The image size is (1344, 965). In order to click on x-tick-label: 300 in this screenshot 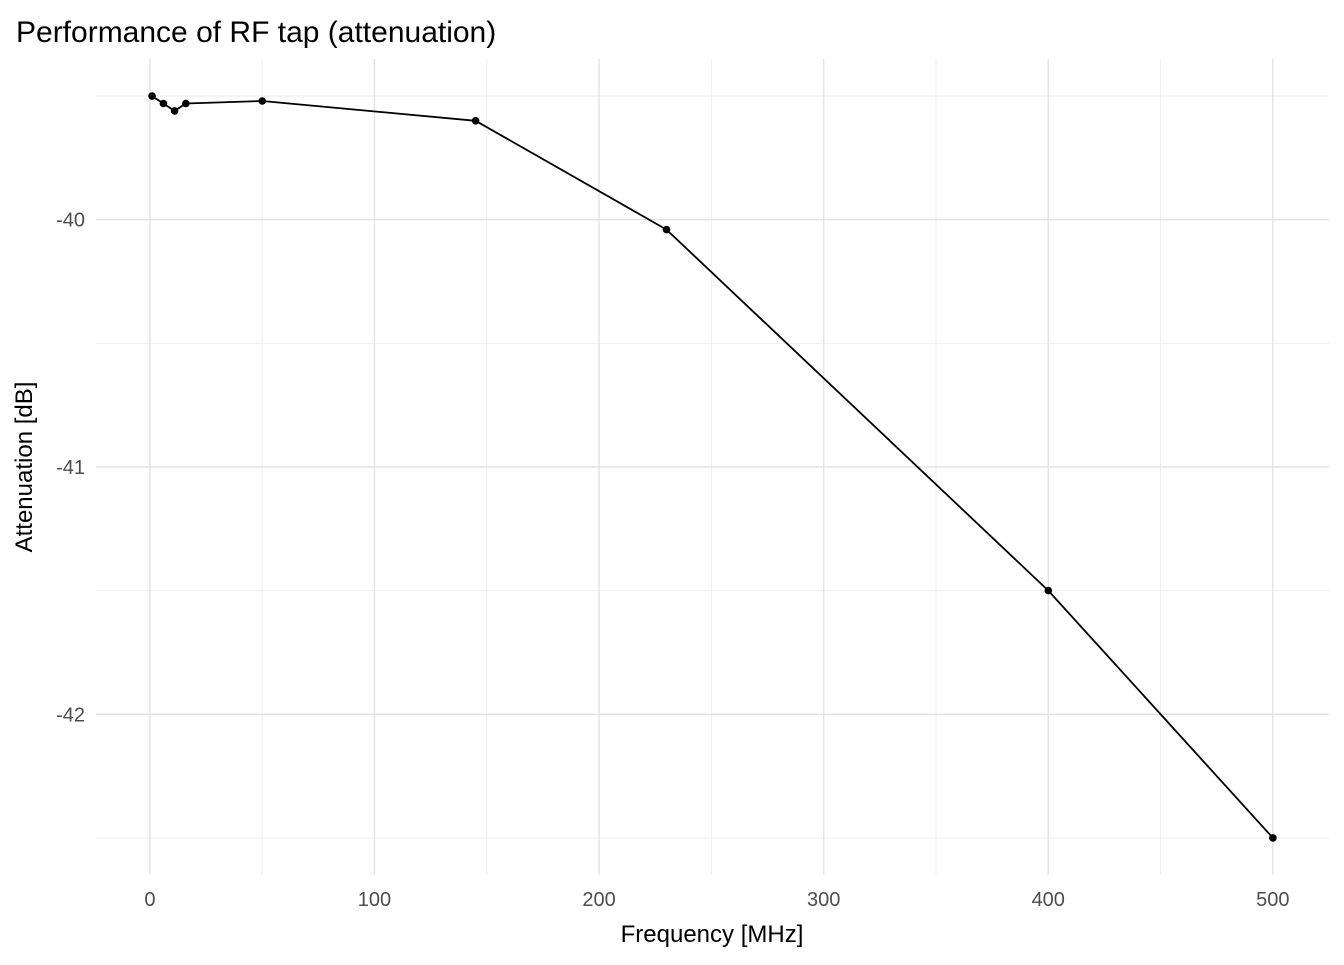, I will do `click(823, 900)`.